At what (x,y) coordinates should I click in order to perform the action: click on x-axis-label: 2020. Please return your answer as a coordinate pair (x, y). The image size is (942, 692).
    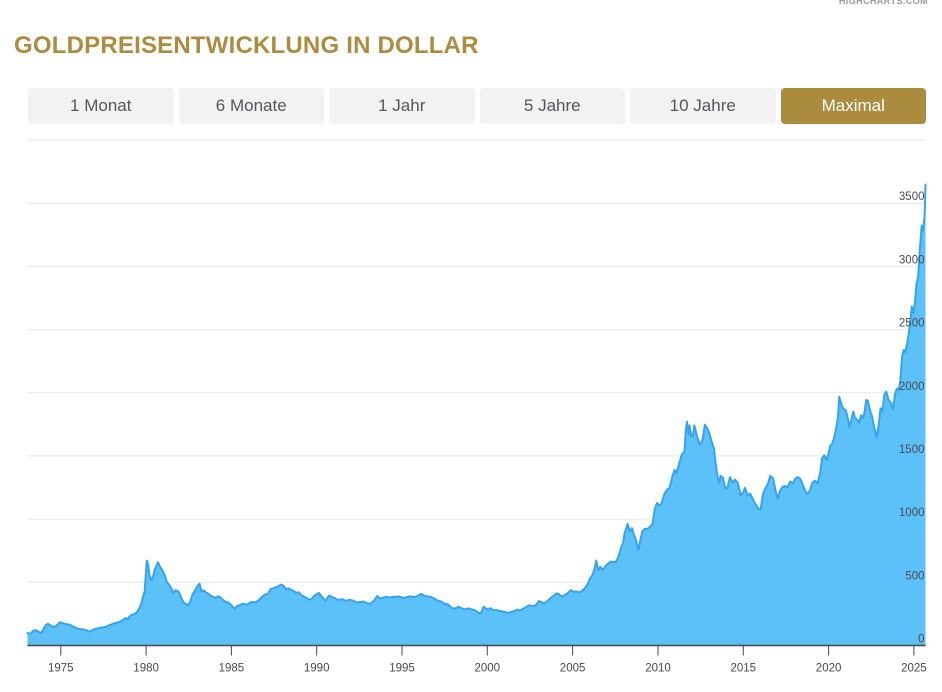
    Looking at the image, I should click on (829, 669).